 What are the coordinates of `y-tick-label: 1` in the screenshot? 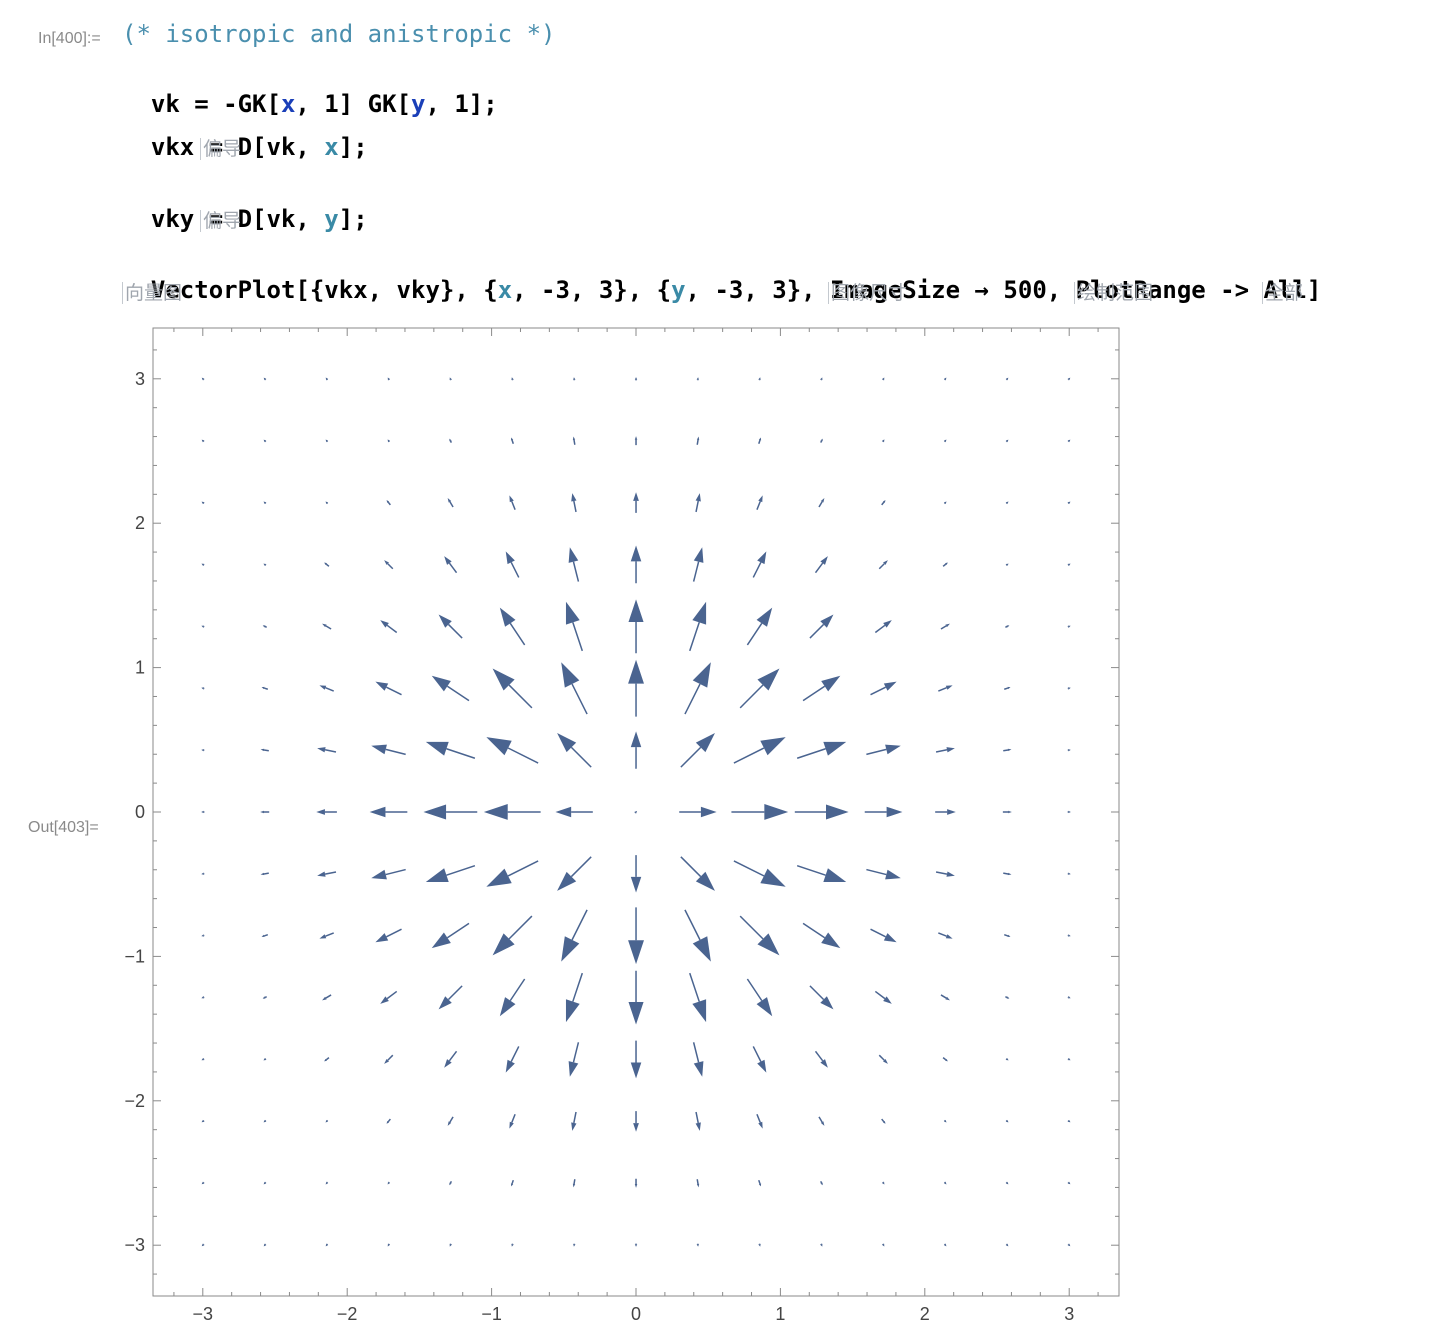 It's located at (140, 668).